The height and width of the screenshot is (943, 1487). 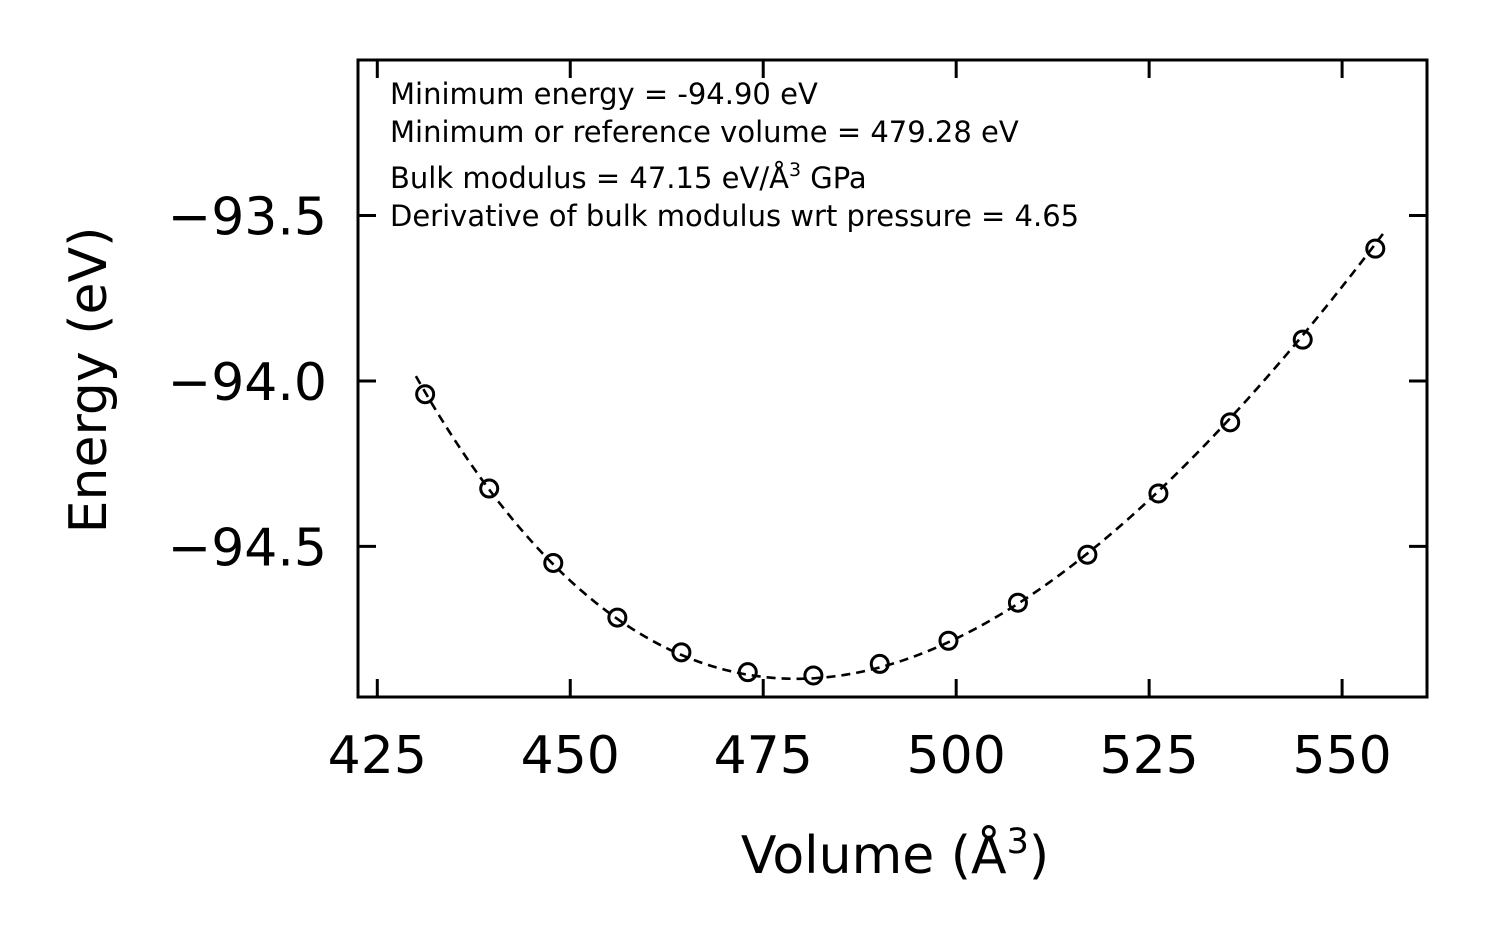 What do you see at coordinates (1018, 842) in the screenshot?
I see `x-axis-label-sup: 3` at bounding box center [1018, 842].